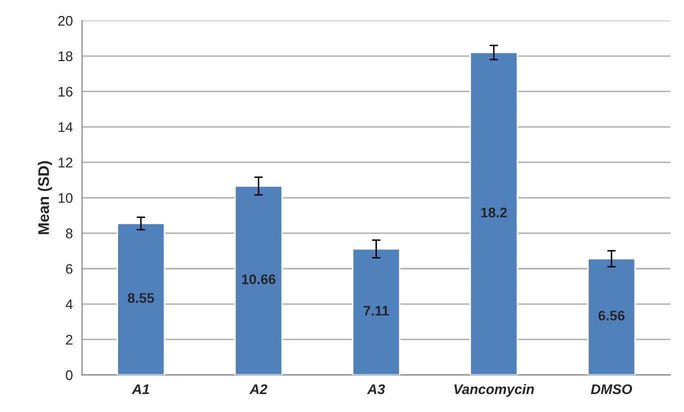  What do you see at coordinates (69, 305) in the screenshot?
I see `y-tick-label: 4` at bounding box center [69, 305].